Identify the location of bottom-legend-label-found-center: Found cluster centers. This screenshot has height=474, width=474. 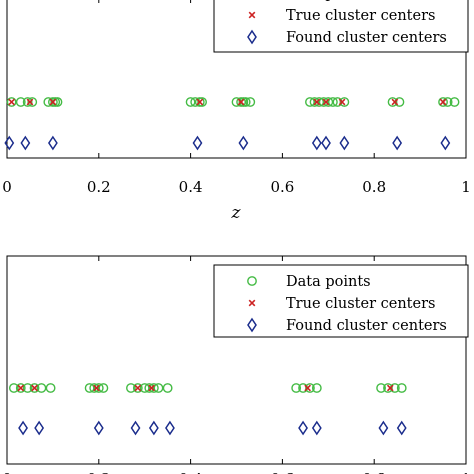
(366, 326).